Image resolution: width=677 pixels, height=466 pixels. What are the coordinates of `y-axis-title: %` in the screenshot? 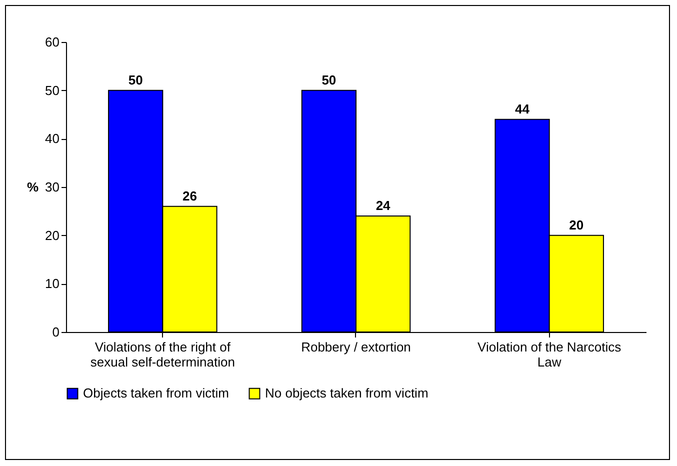 It's located at (32, 187).